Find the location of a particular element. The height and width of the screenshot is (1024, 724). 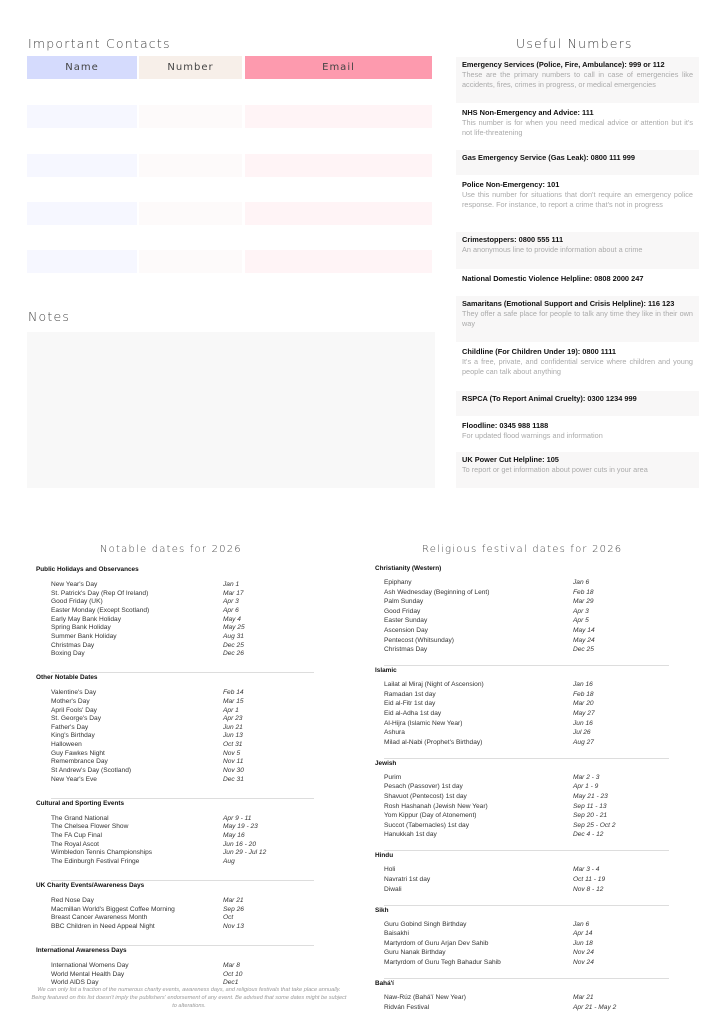

notes-area is located at coordinates (231, 410).